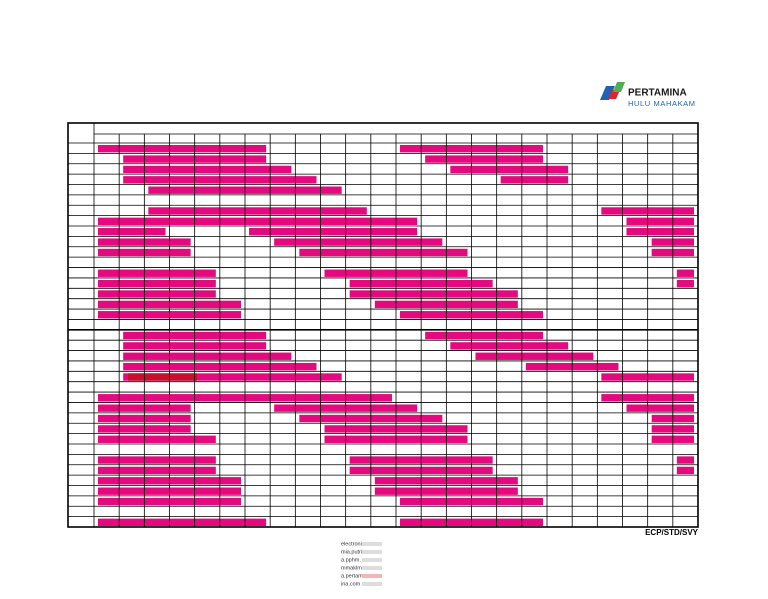  What do you see at coordinates (619, 87) in the screenshot?
I see `logo-mark-green` at bounding box center [619, 87].